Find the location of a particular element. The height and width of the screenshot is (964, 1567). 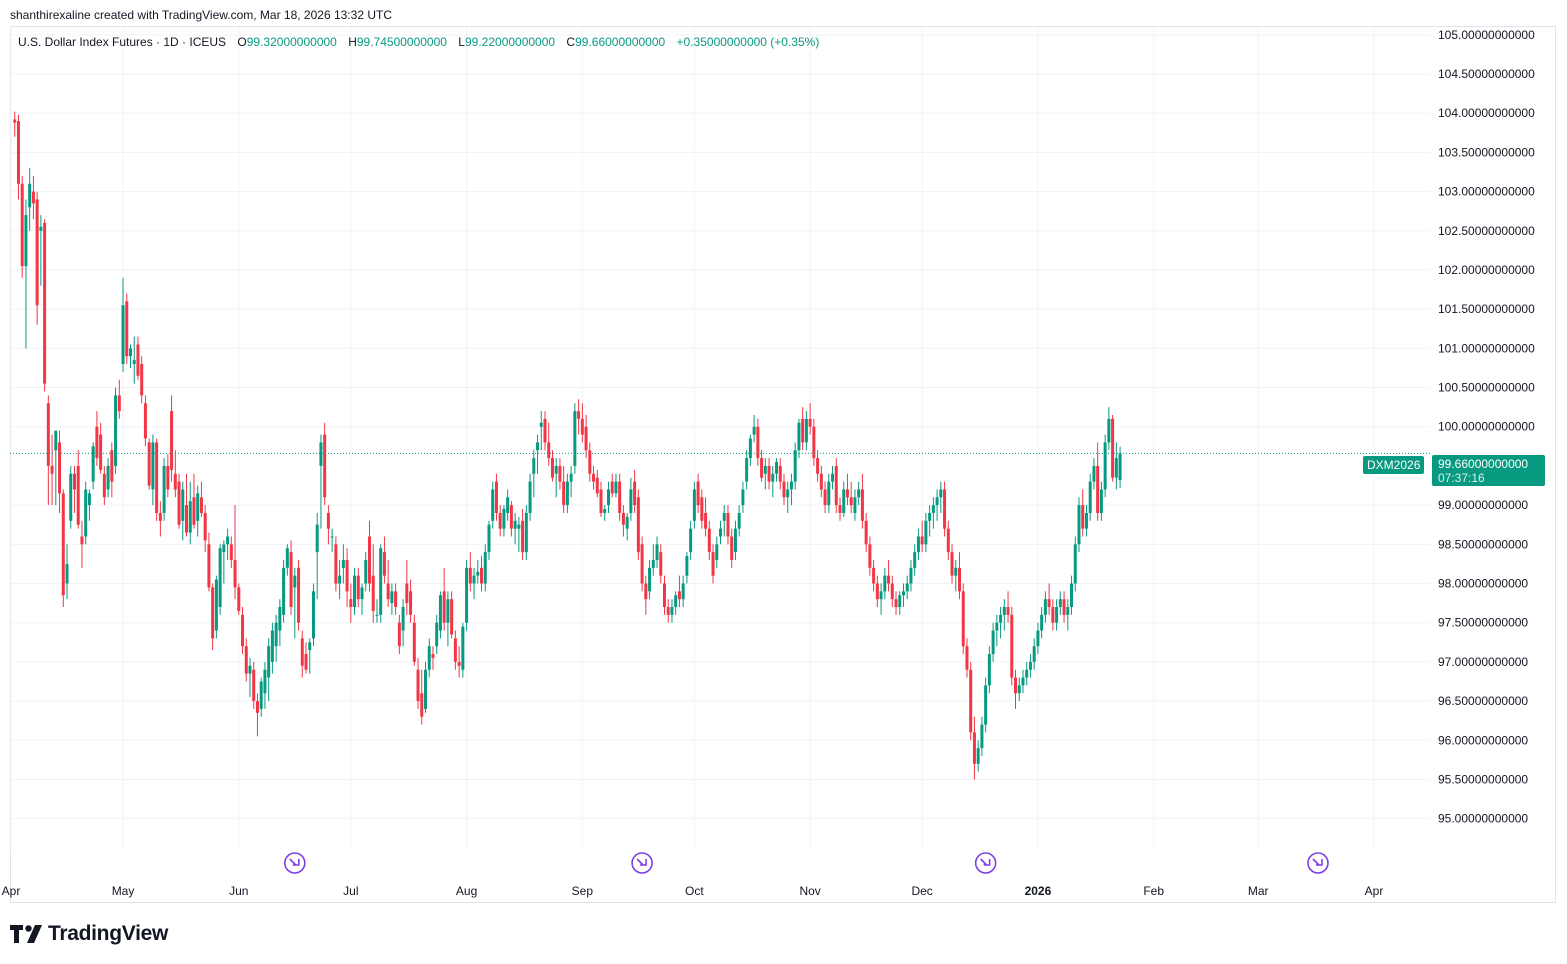

open-value: 99.32000000000 is located at coordinates (291, 42).